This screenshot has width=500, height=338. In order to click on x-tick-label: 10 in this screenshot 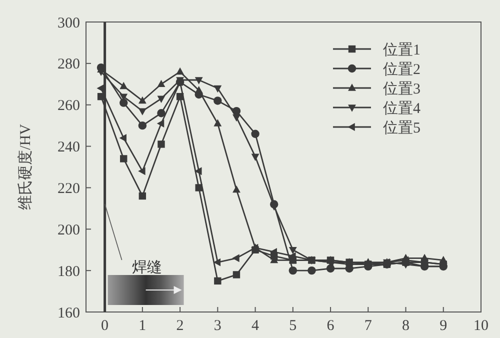, I will do `click(481, 326)`.